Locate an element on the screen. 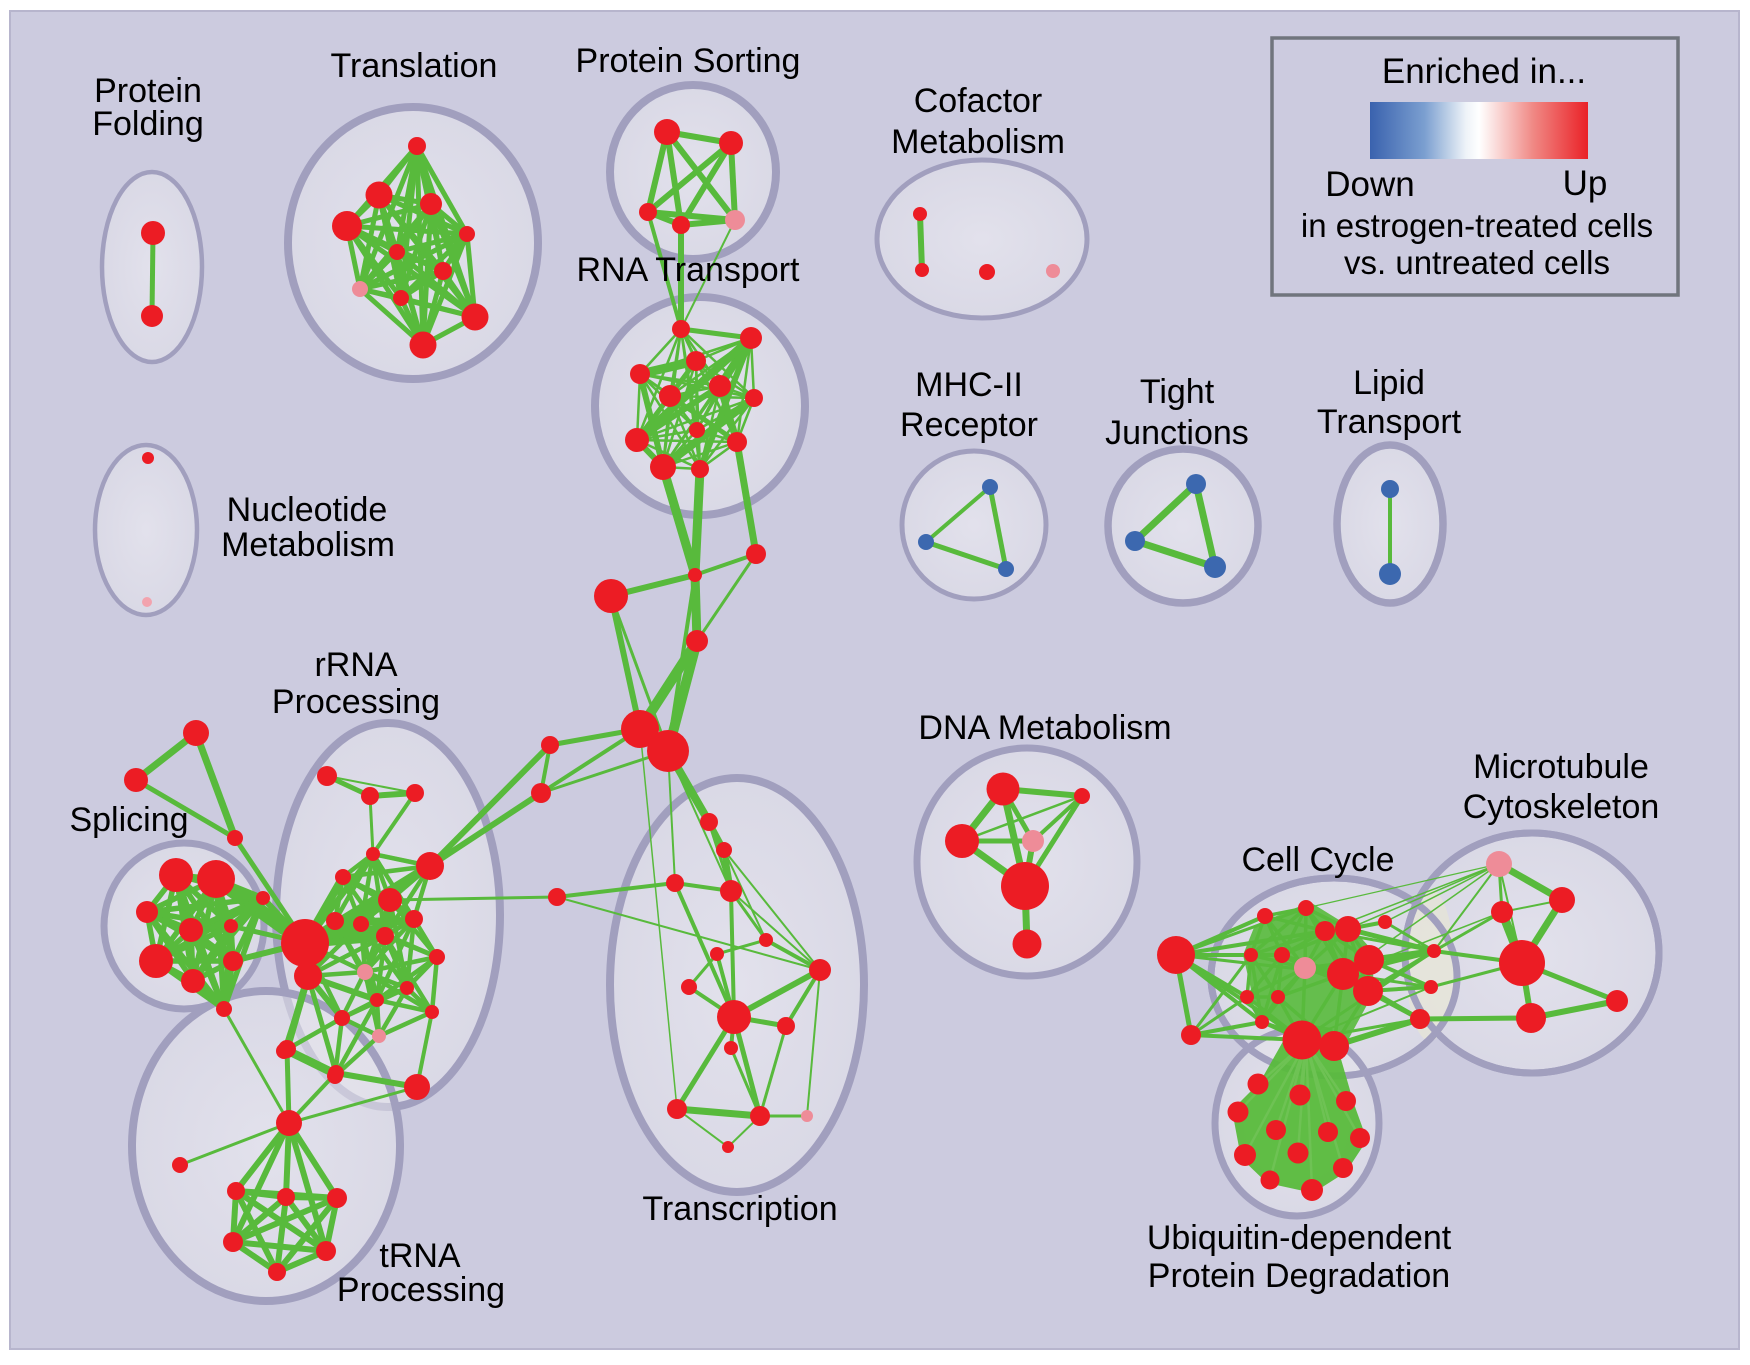  svg-text: Protein Degradation is located at coordinates (1299, 1276).